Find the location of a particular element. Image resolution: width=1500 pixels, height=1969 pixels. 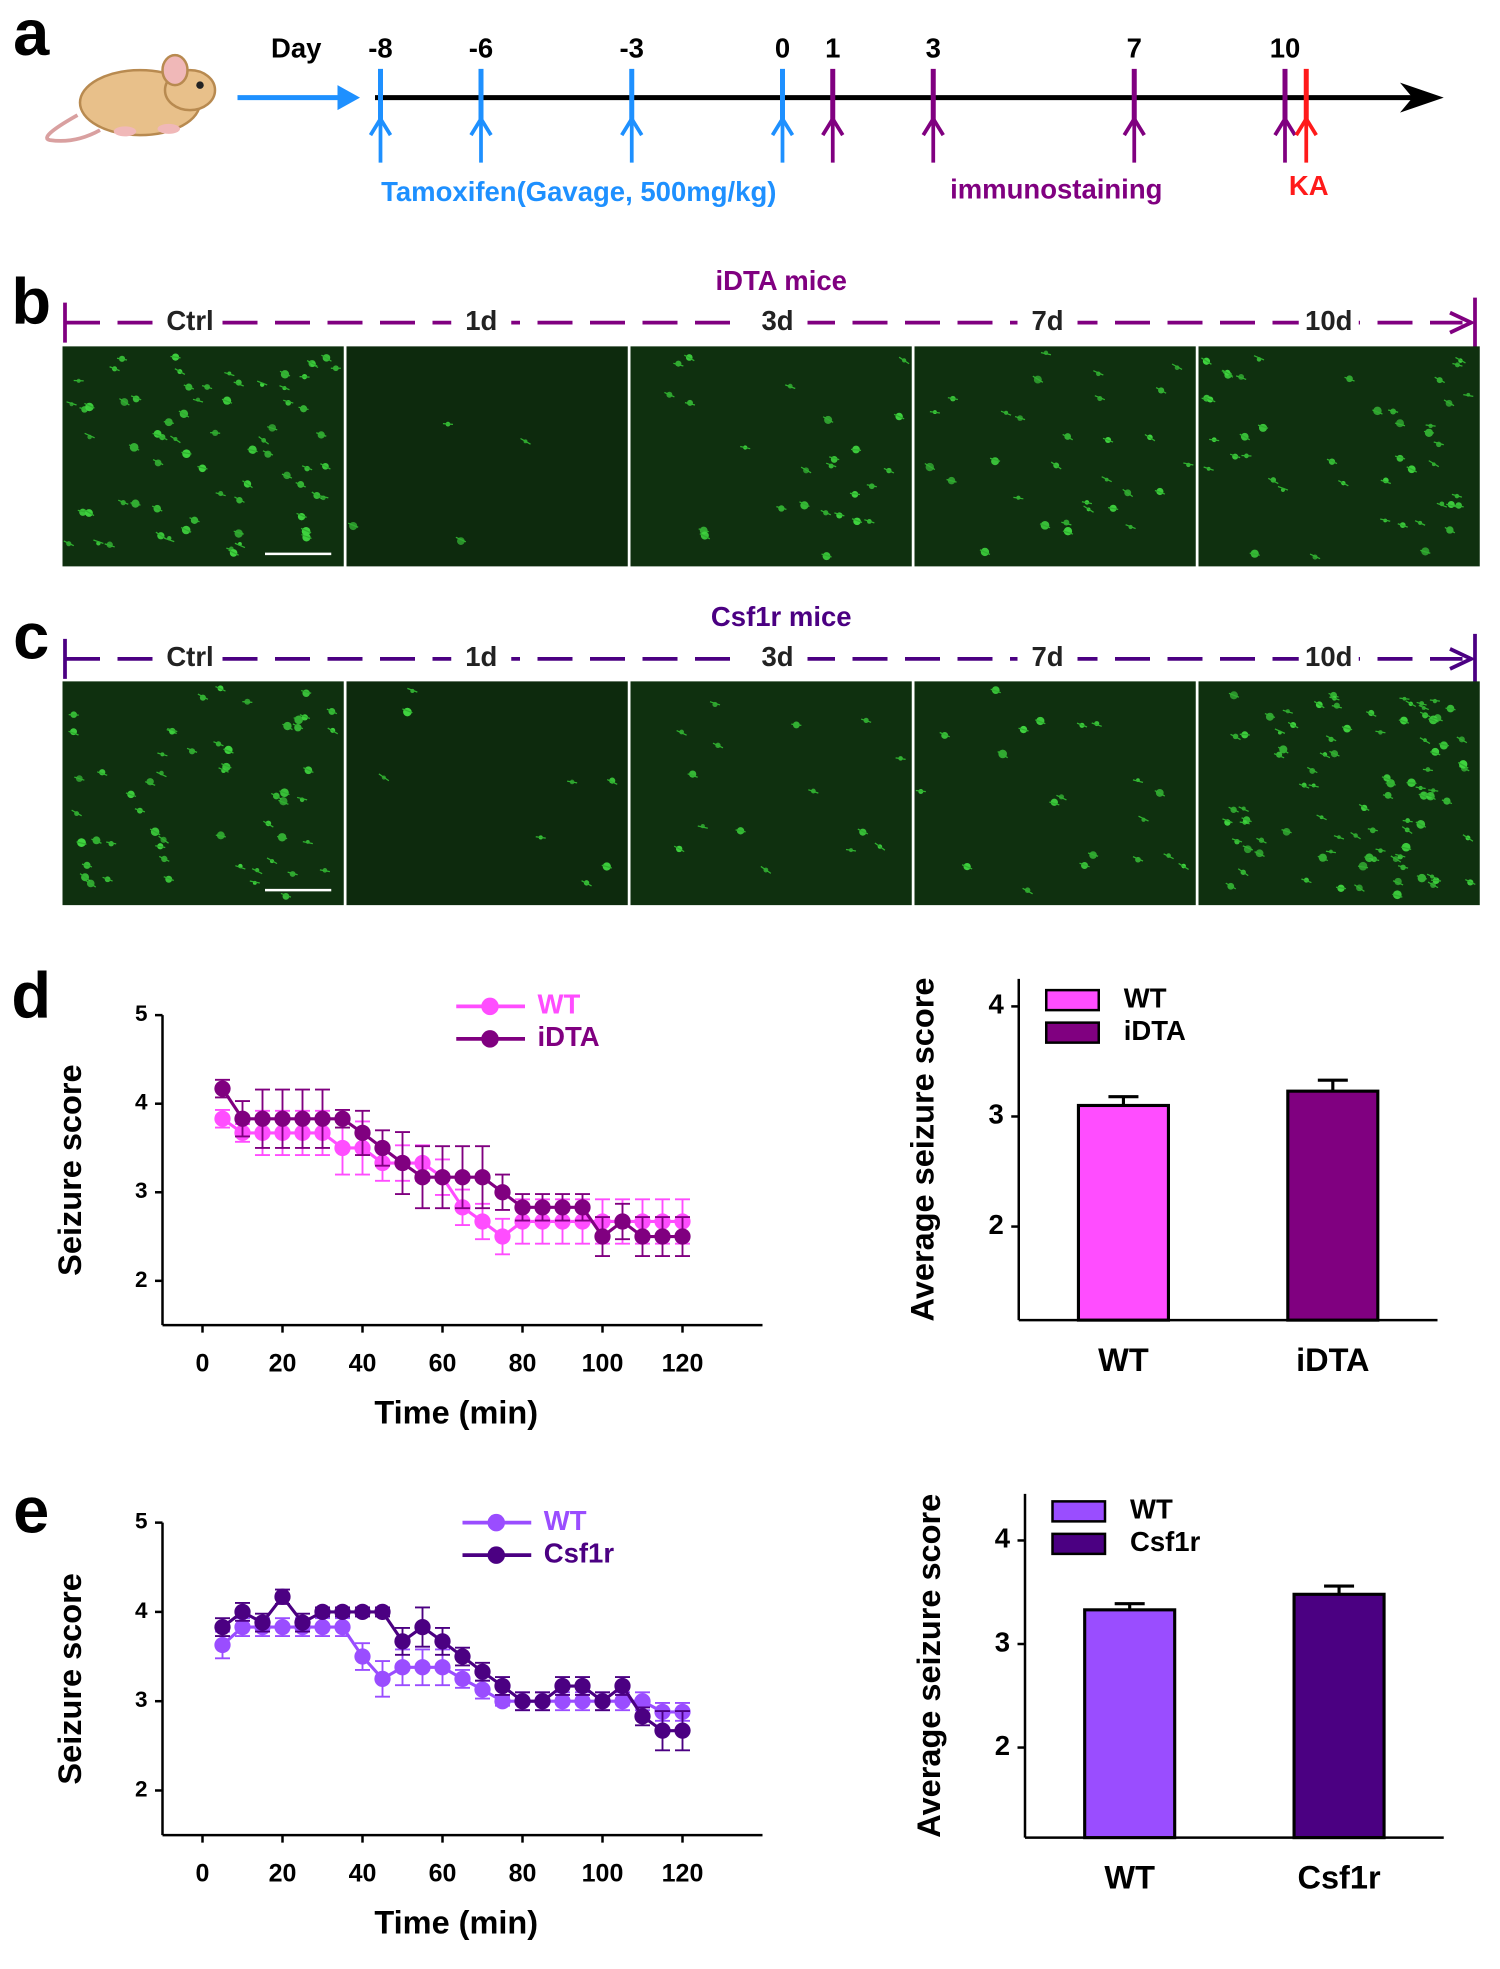

timeline-arrowhead is located at coordinates (1422, 97).